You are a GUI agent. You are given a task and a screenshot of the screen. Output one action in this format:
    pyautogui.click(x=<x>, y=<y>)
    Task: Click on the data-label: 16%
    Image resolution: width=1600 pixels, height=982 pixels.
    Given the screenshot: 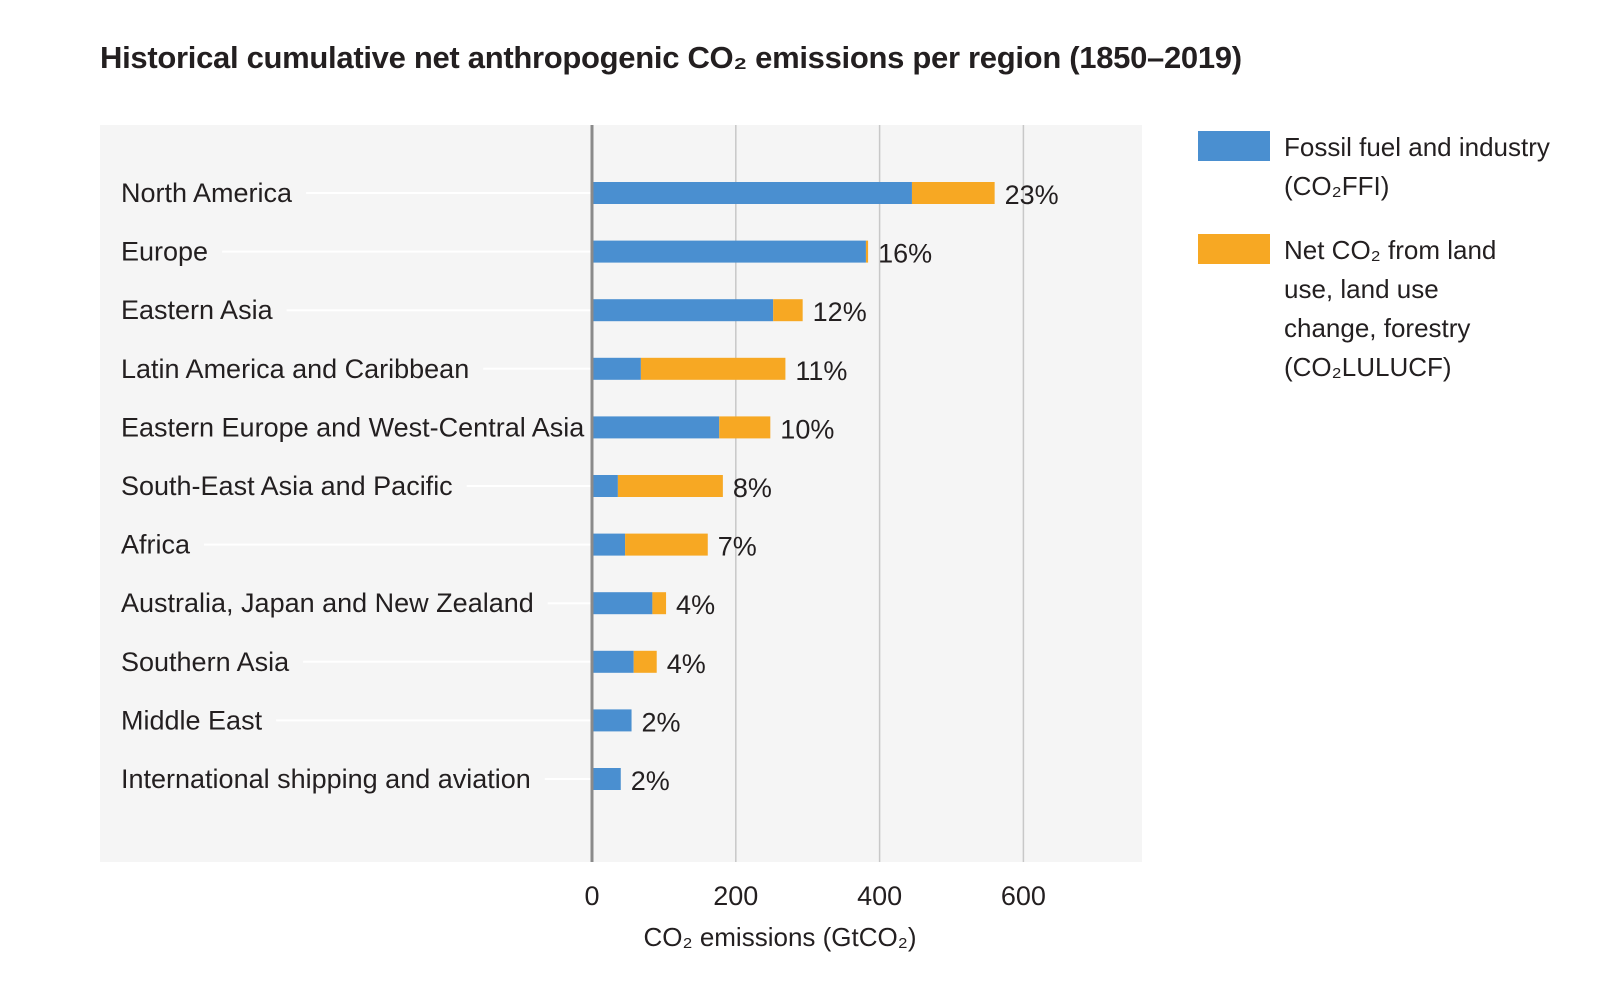 What is the action you would take?
    pyautogui.click(x=905, y=254)
    